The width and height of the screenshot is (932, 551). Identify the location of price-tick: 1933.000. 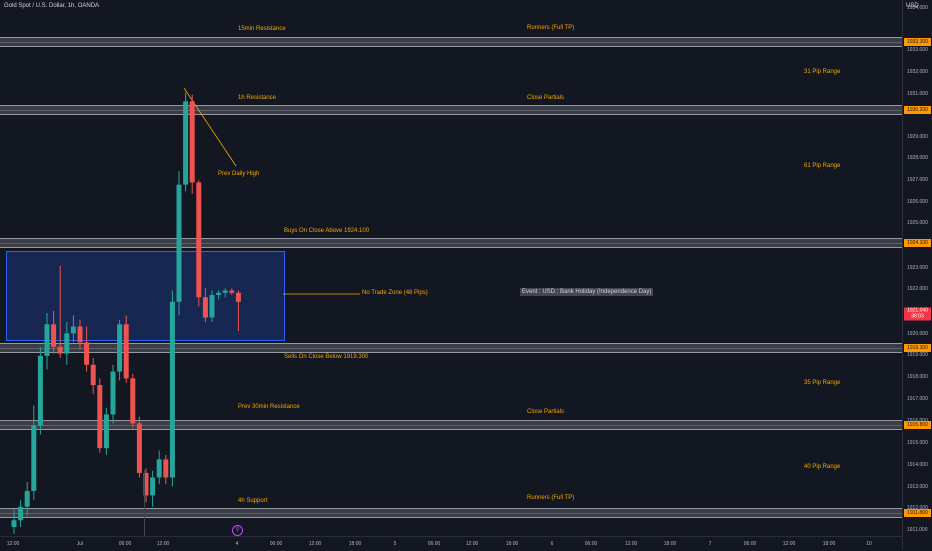
(917, 50).